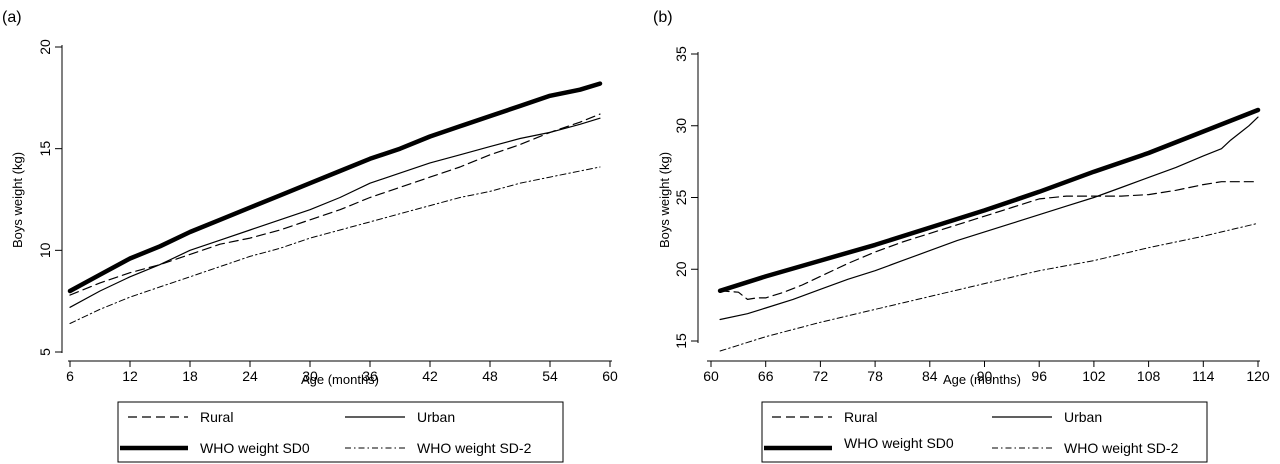 Image resolution: width=1280 pixels, height=464 pixels. I want to click on x-tick-label: 66, so click(766, 376).